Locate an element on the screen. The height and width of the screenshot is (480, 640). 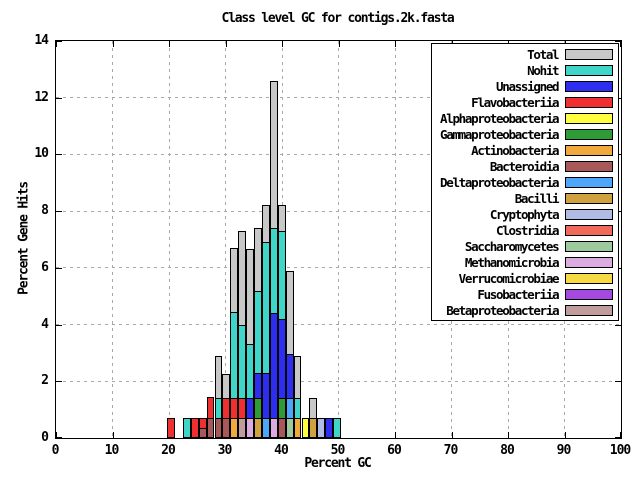
legend-row: Total is located at coordinates (527, 54).